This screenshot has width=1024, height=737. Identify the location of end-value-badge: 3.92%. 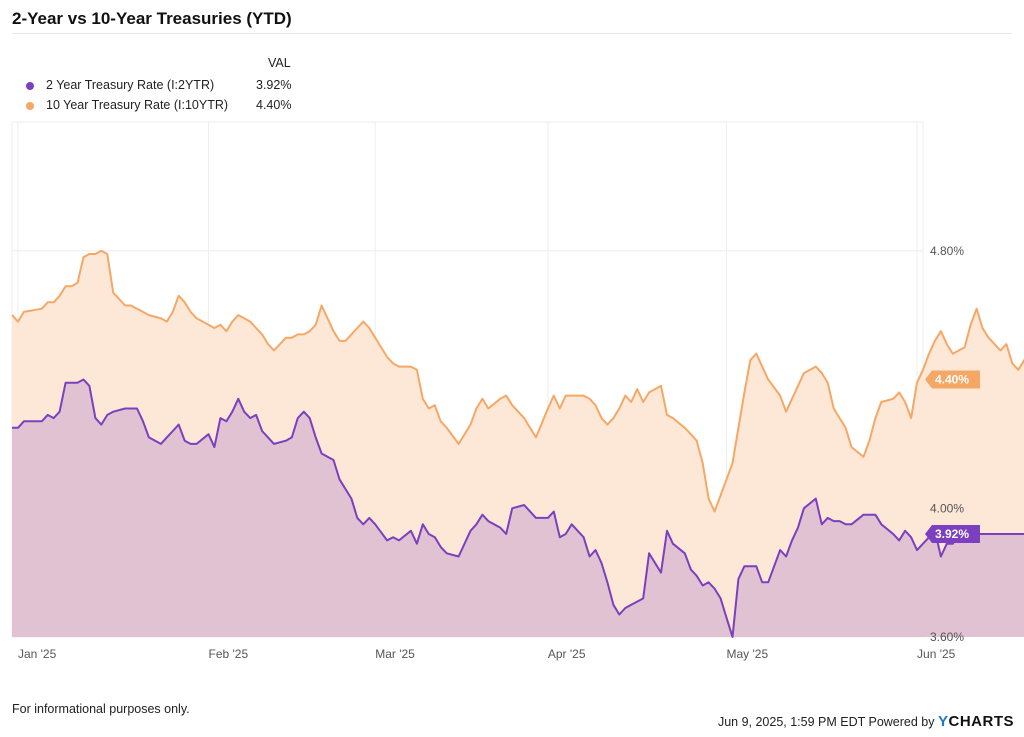
(952, 534).